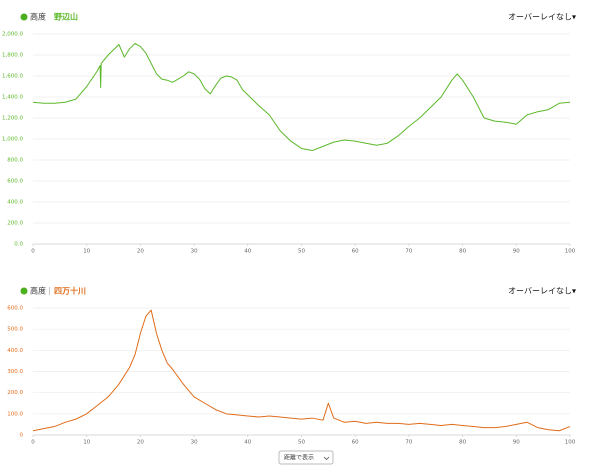 Image resolution: width=600 pixels, height=471 pixels. I want to click on y-tick-label: 800.0, so click(15, 161).